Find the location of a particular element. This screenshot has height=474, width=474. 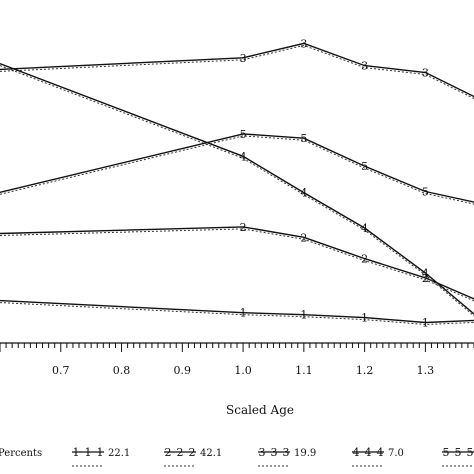

x-tick-label: 1.3 is located at coordinates (426, 370).